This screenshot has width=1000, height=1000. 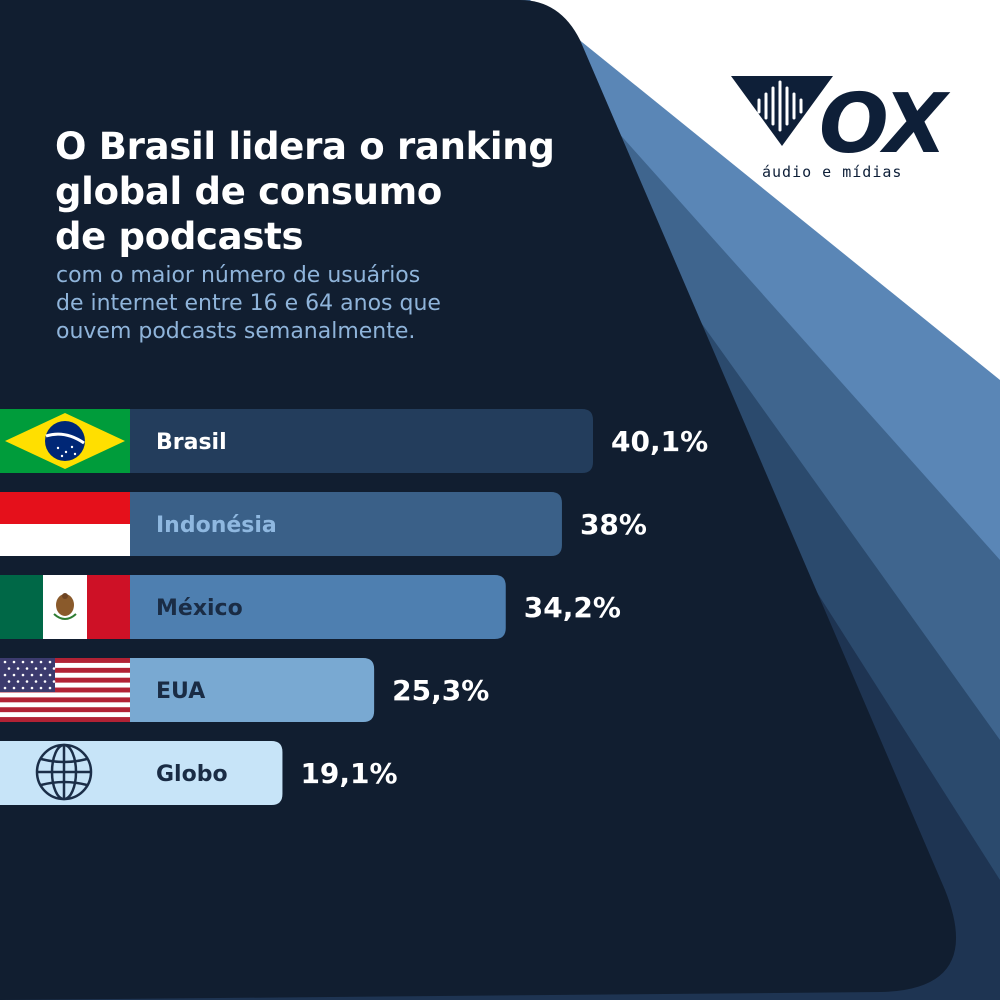 I want to click on bar-value-label: 34,2%, so click(x=572, y=607).